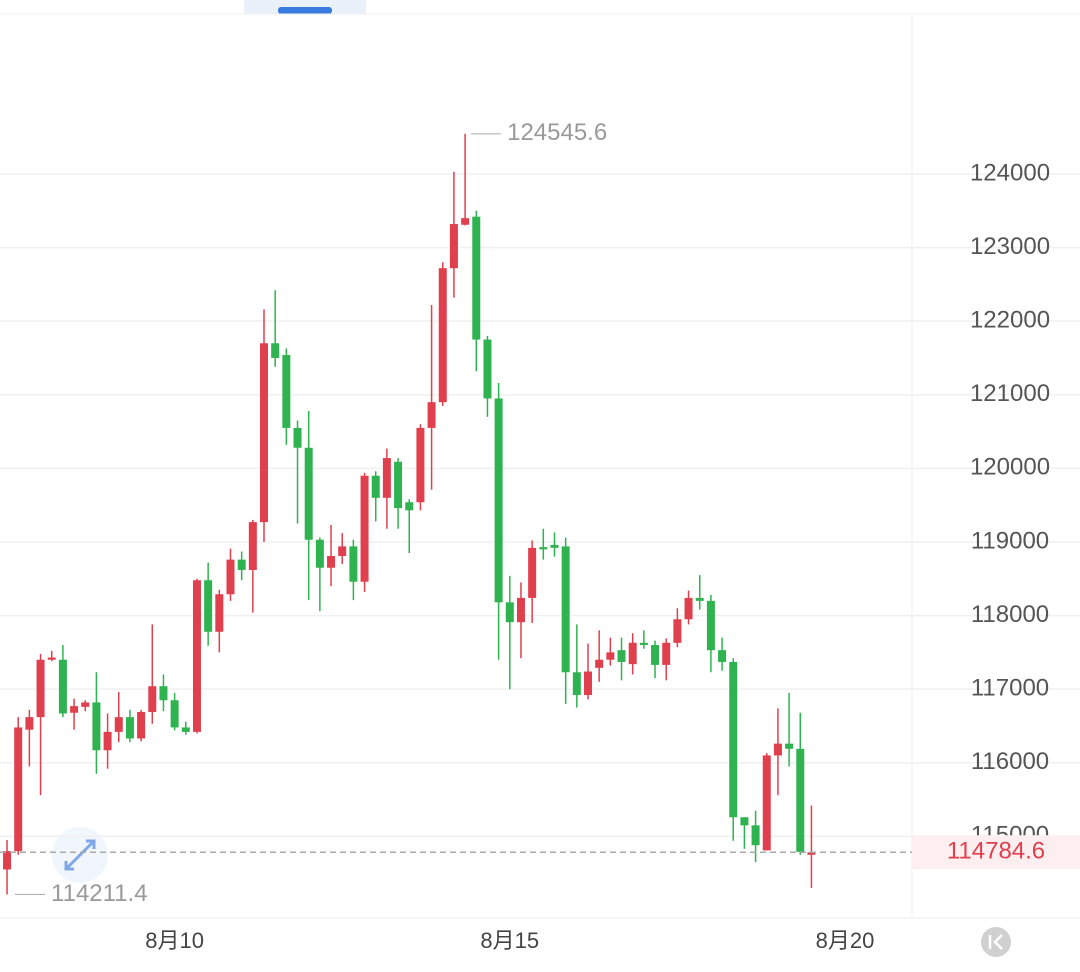 The width and height of the screenshot is (1080, 972). Describe the element at coordinates (305, 10) in the screenshot. I see `tab-indicator` at that location.